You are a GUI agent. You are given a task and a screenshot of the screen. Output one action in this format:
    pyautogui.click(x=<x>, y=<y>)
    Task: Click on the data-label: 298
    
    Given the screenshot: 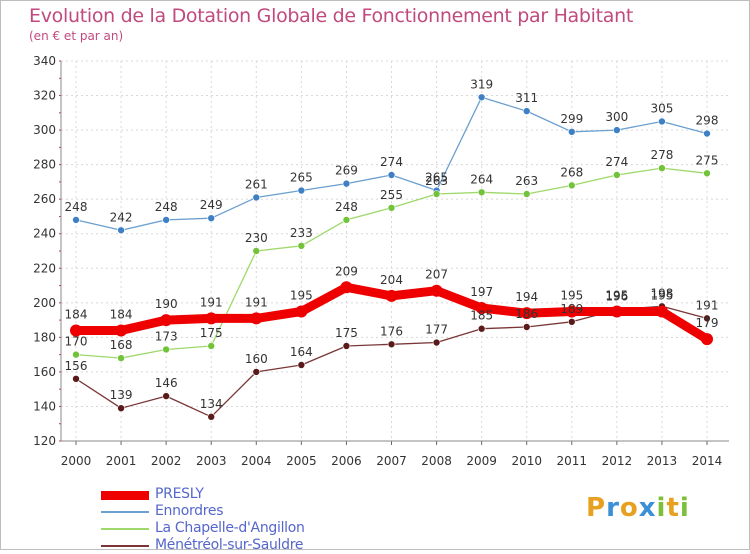 What is the action you would take?
    pyautogui.click(x=707, y=121)
    